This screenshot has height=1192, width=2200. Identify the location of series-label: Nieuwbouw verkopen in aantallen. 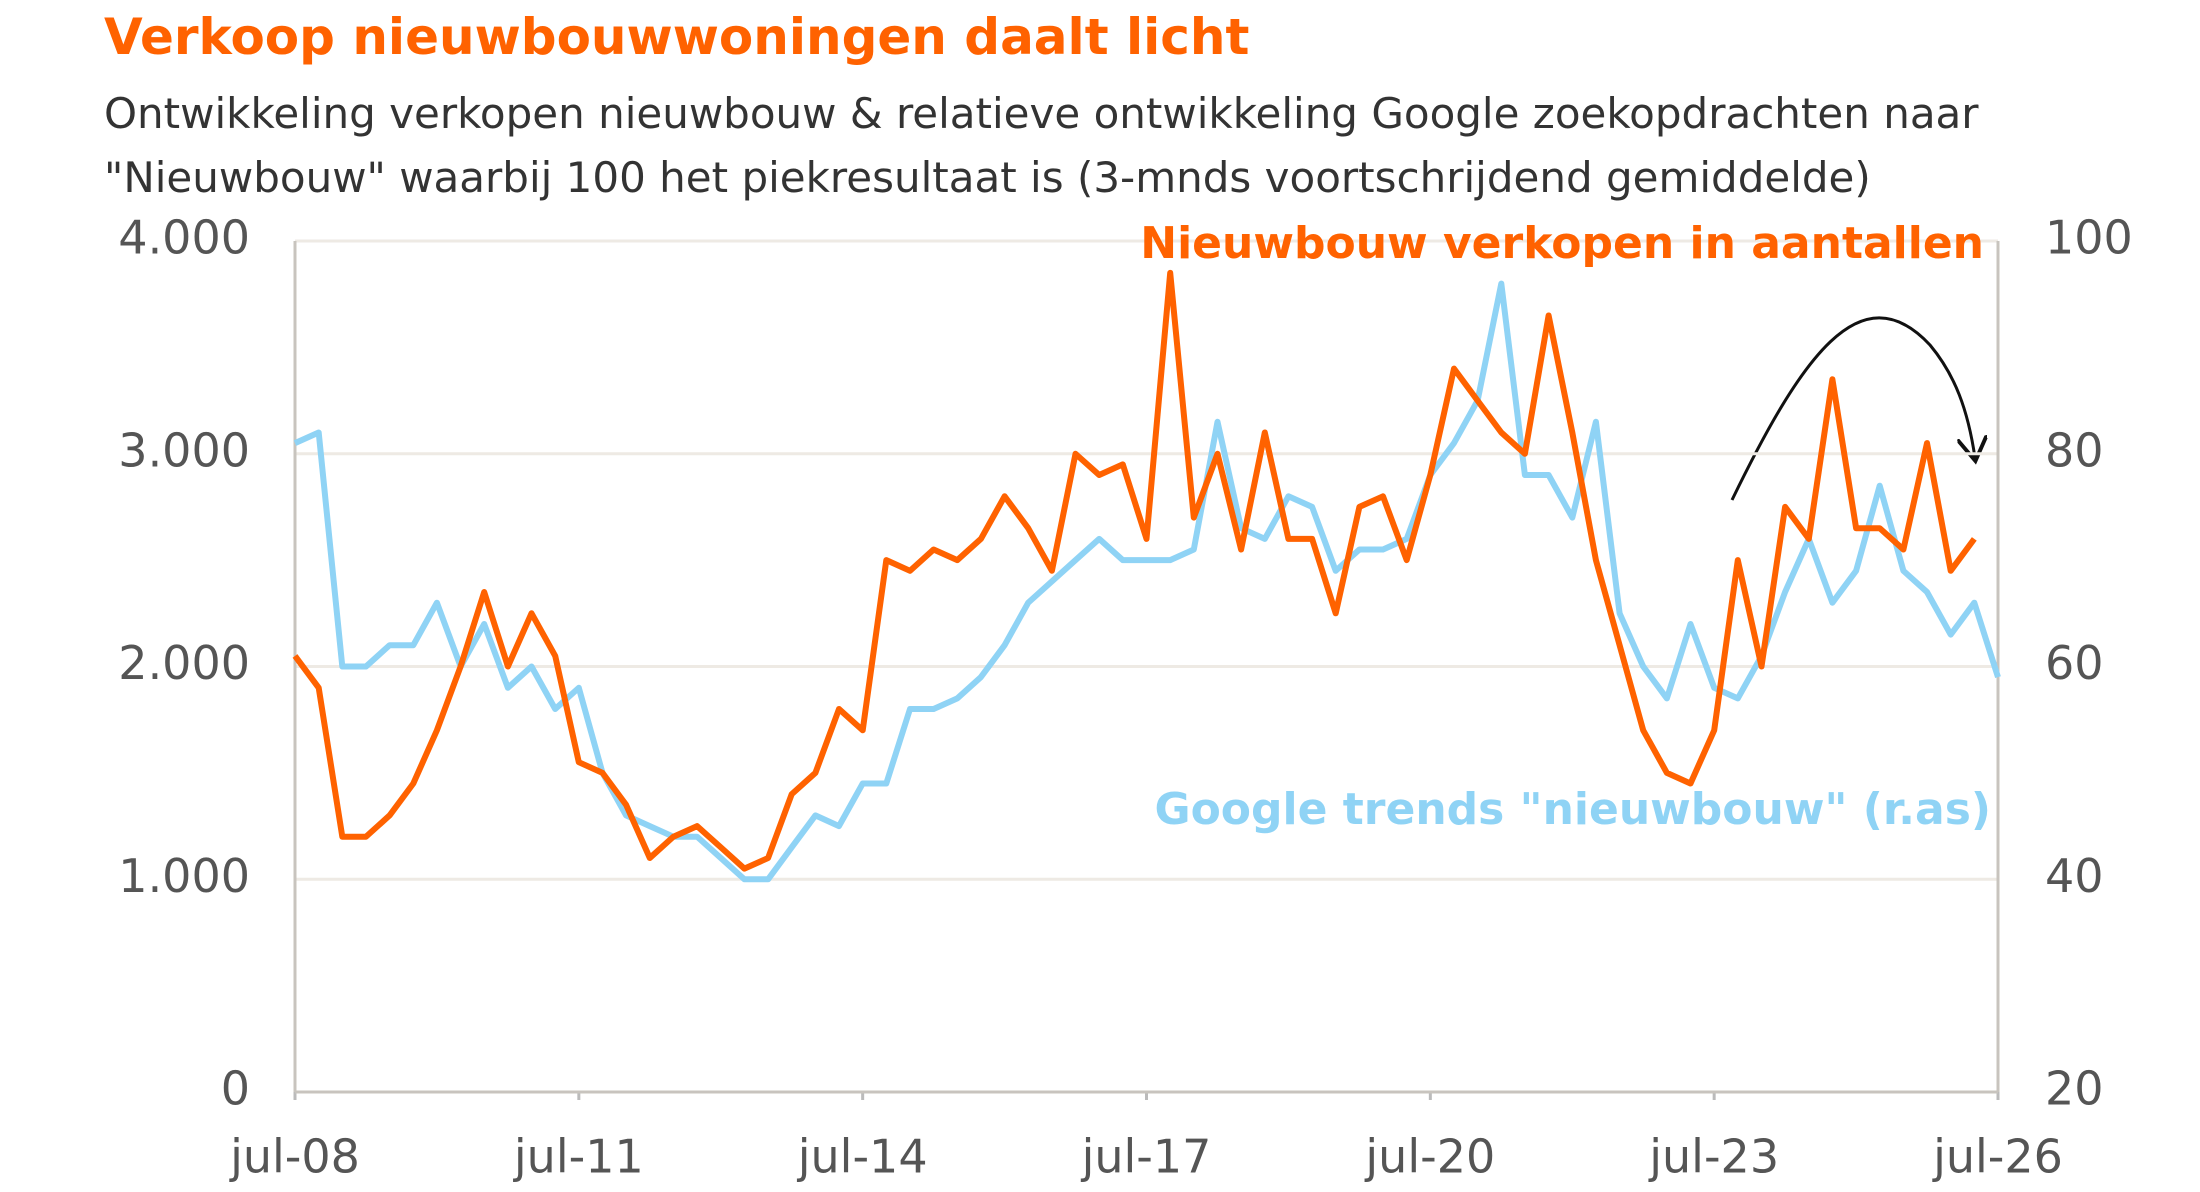
(1562, 243).